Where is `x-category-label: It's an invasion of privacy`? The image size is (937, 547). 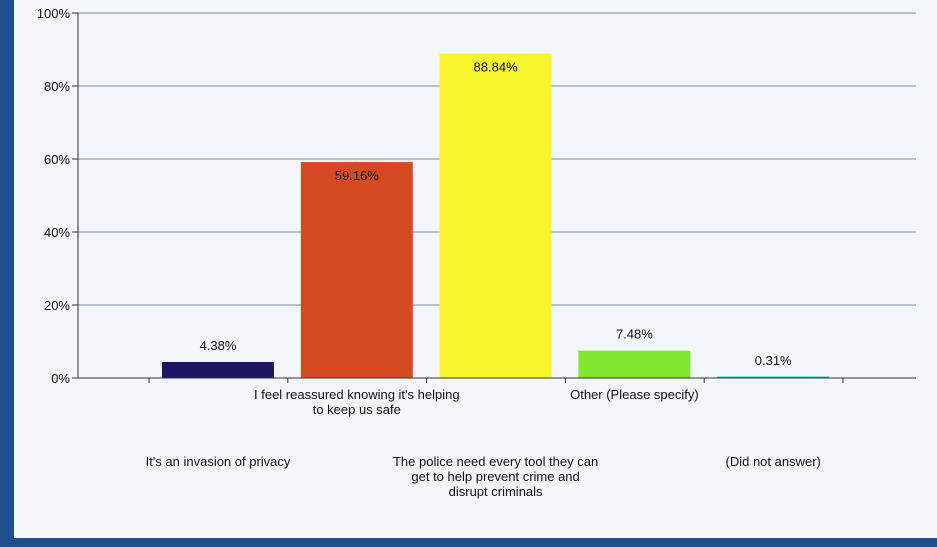 x-category-label: It's an invasion of privacy is located at coordinates (218, 461).